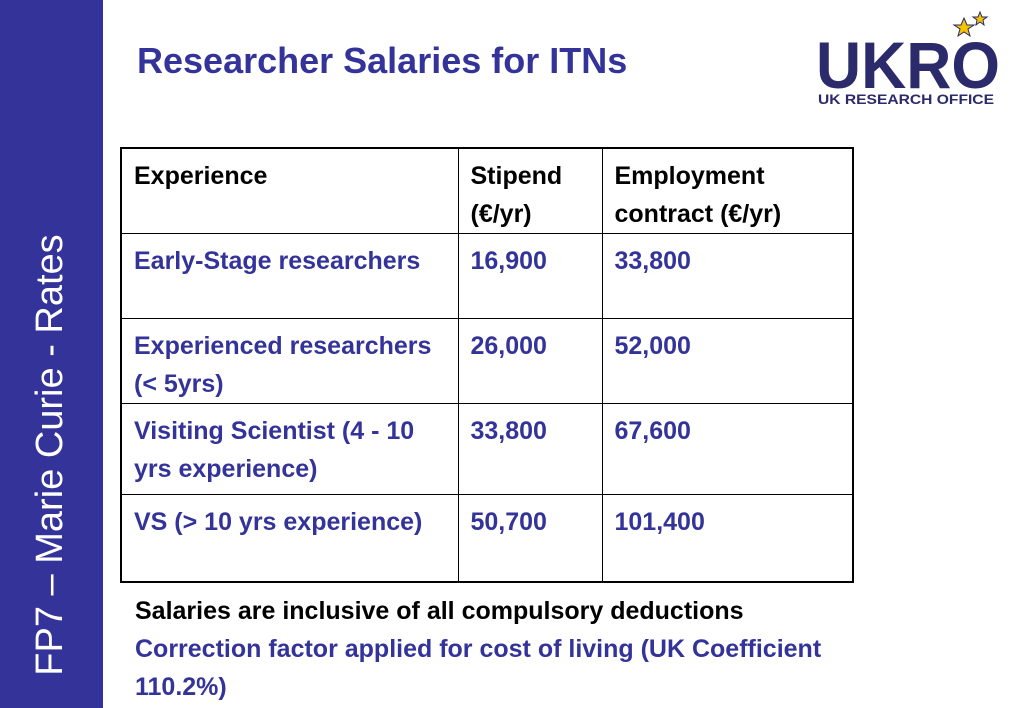 This screenshot has width=1023, height=708. I want to click on logo: UKRO UK RESEARCH OFFICE, so click(908, 58).